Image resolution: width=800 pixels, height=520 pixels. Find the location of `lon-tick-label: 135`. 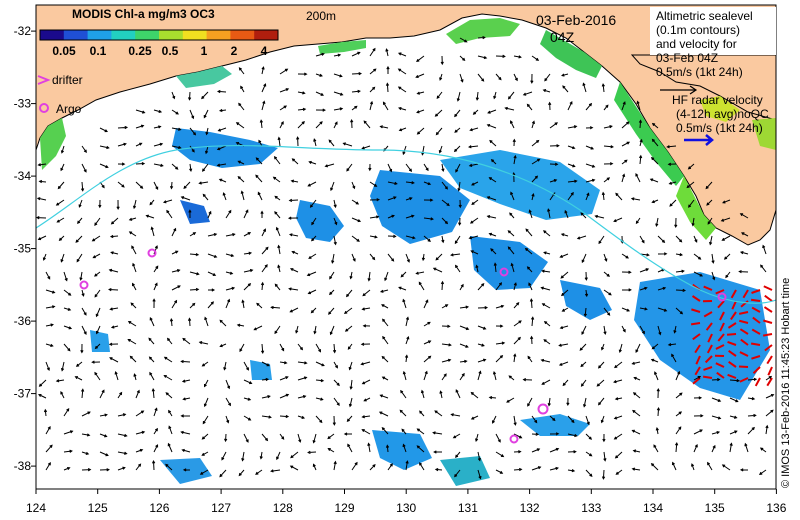

lon-tick-label: 135 is located at coordinates (715, 508).